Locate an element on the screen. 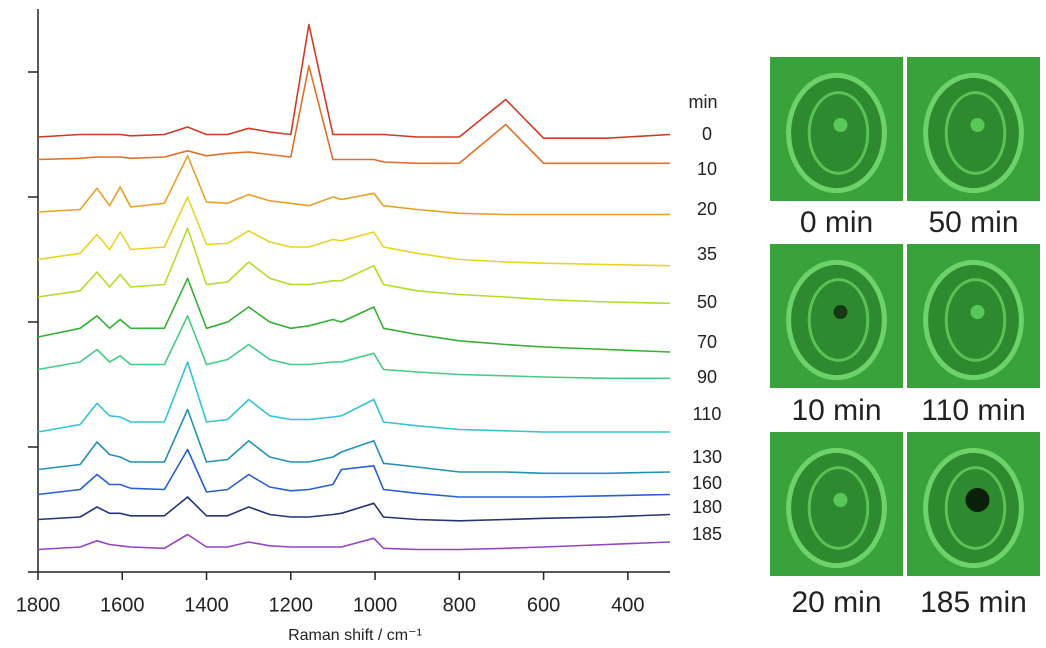 This screenshot has height=648, width=1046. panel-caption: 0 min is located at coordinates (836, 222).